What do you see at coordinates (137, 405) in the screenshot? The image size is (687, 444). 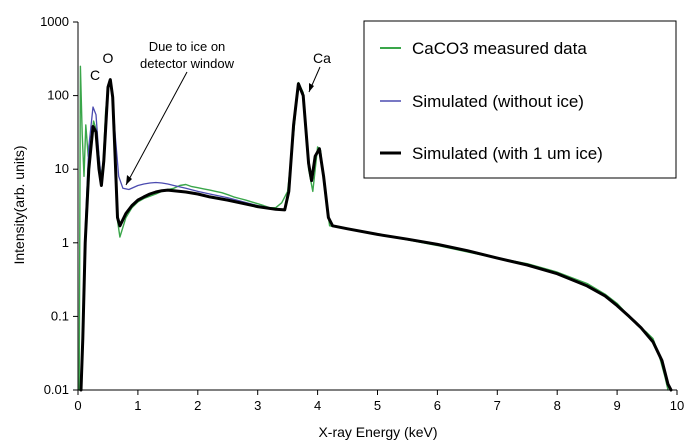 I see `x-tick-label: 1` at bounding box center [137, 405].